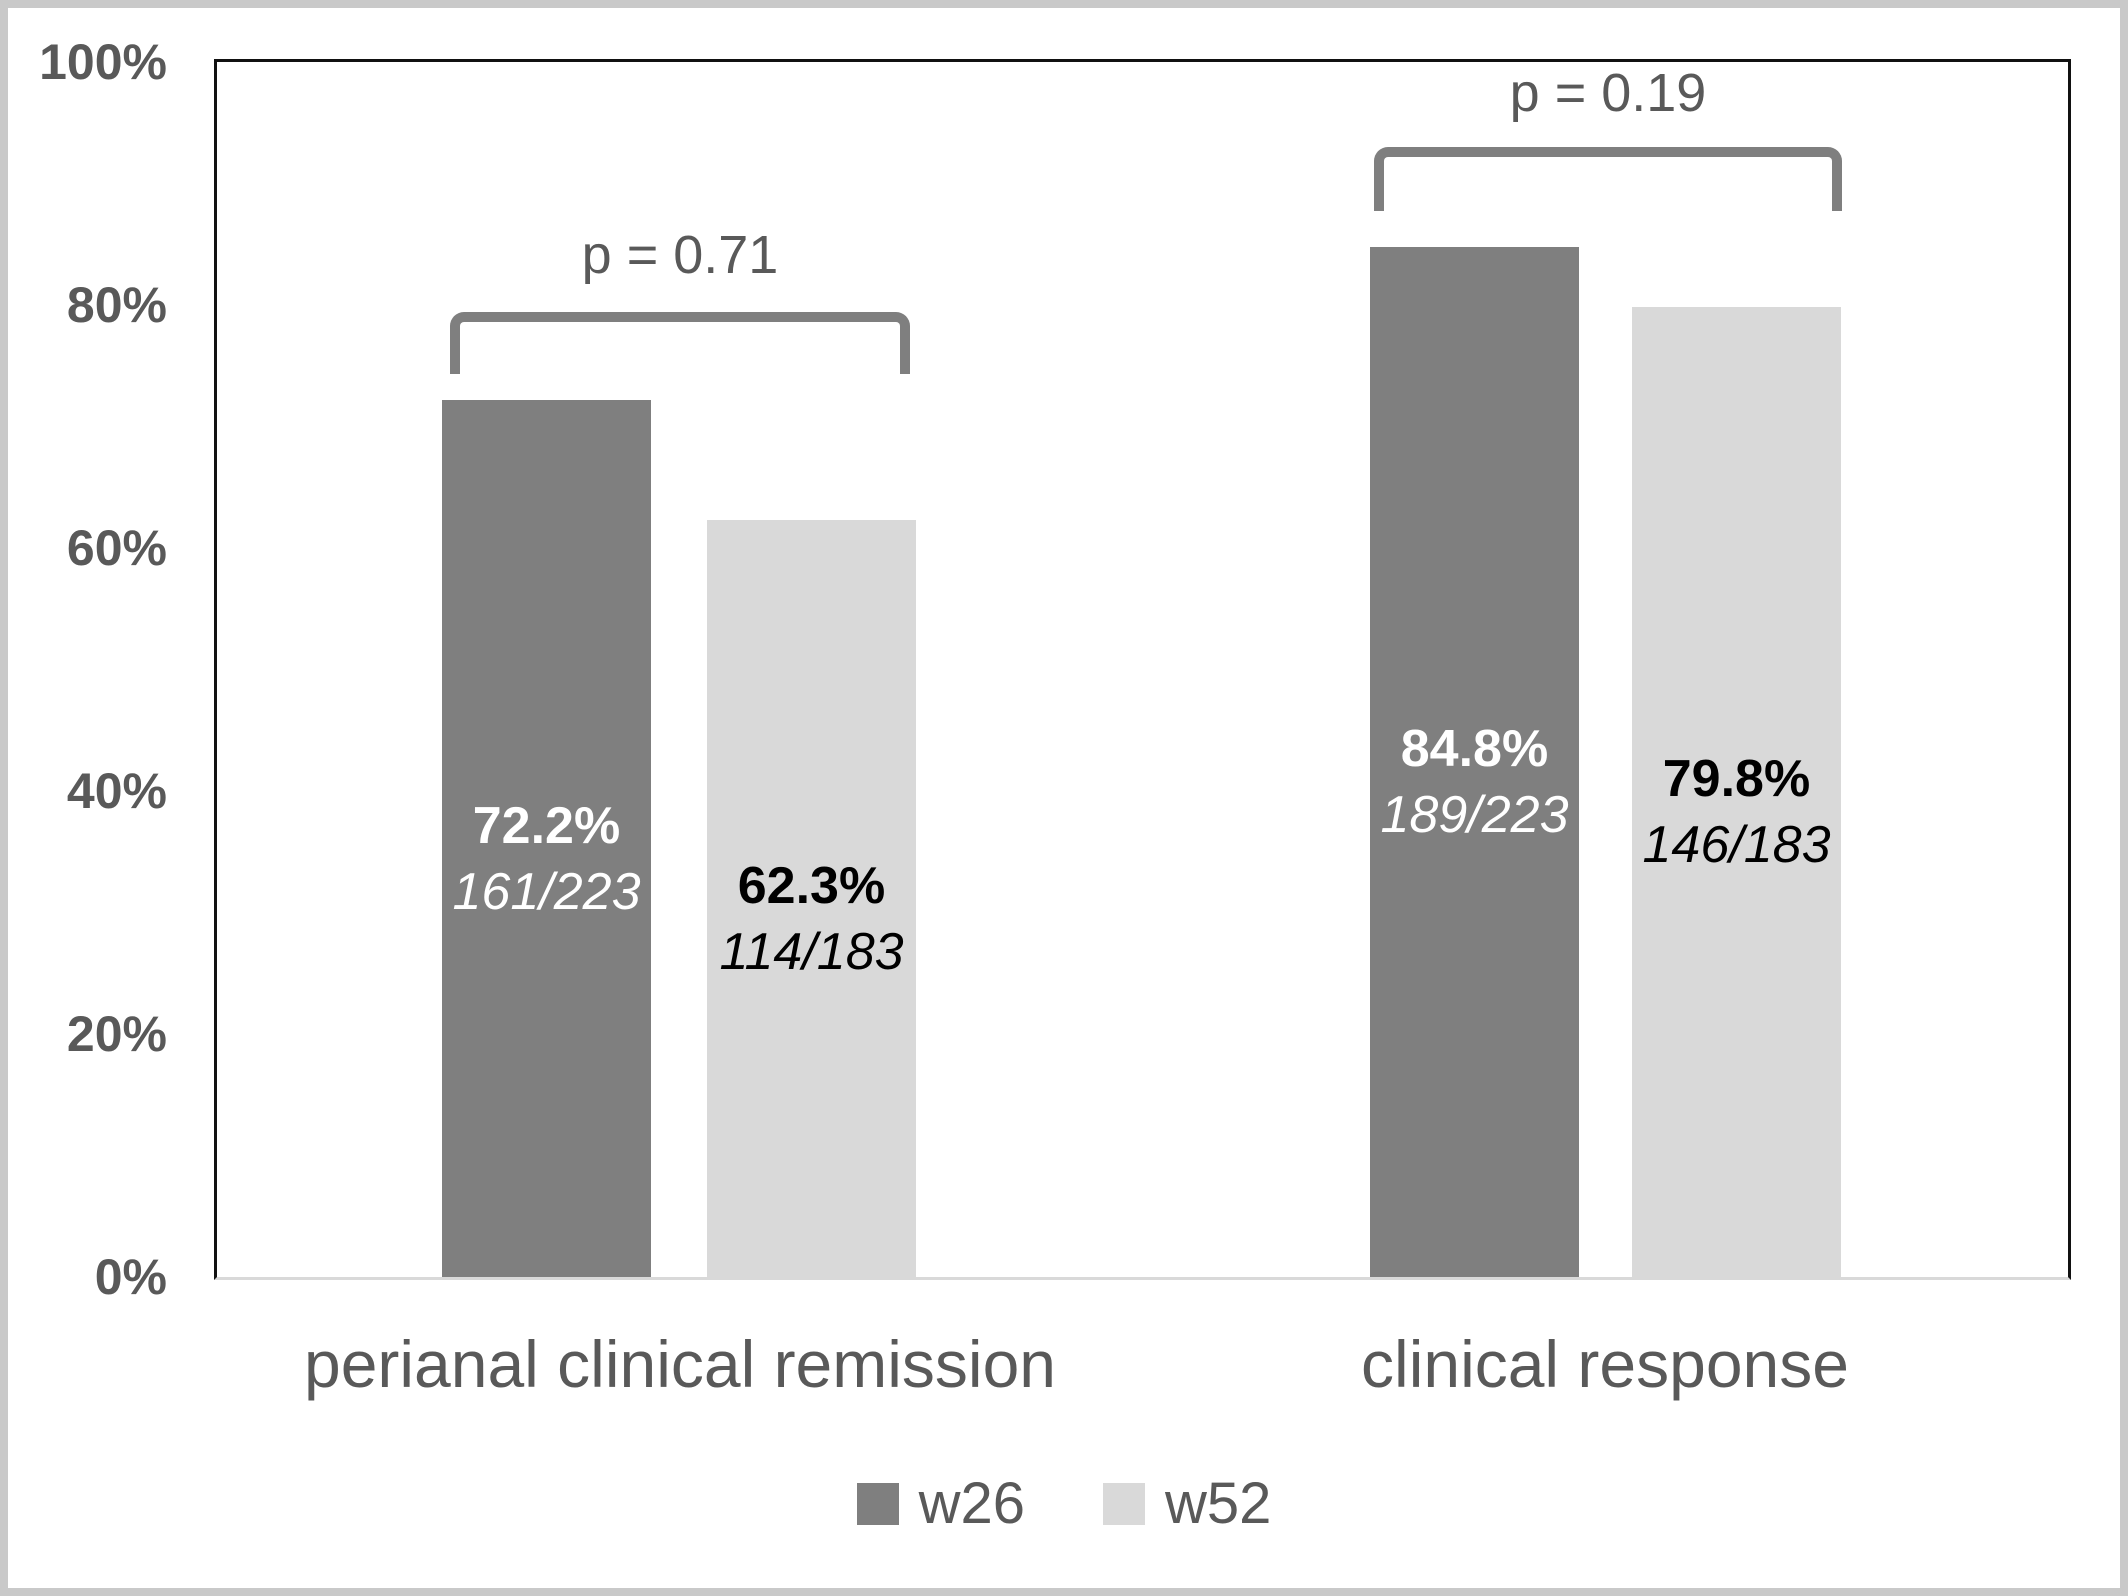 This screenshot has height=1596, width=2128. What do you see at coordinates (546, 859) in the screenshot?
I see `bar-label: 72.2% 161/223` at bounding box center [546, 859].